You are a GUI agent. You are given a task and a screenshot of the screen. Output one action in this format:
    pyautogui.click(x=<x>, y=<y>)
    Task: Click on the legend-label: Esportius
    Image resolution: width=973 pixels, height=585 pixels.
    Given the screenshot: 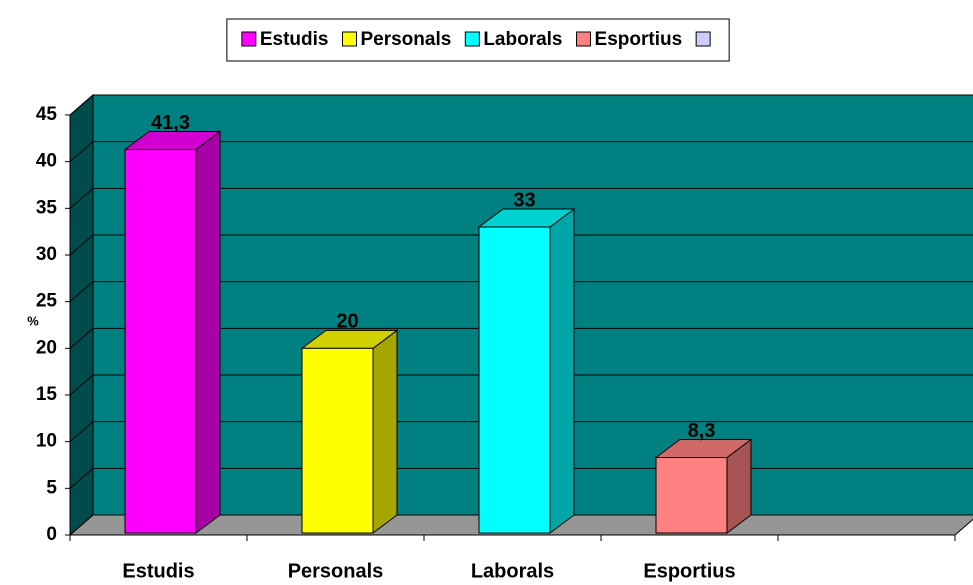 What is the action you would take?
    pyautogui.click(x=639, y=39)
    